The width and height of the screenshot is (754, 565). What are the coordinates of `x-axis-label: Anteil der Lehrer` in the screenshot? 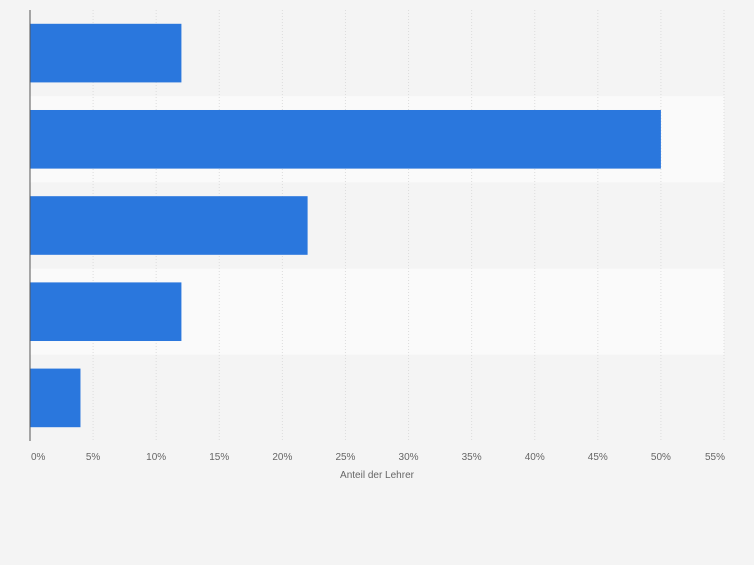 It's located at (377, 475).